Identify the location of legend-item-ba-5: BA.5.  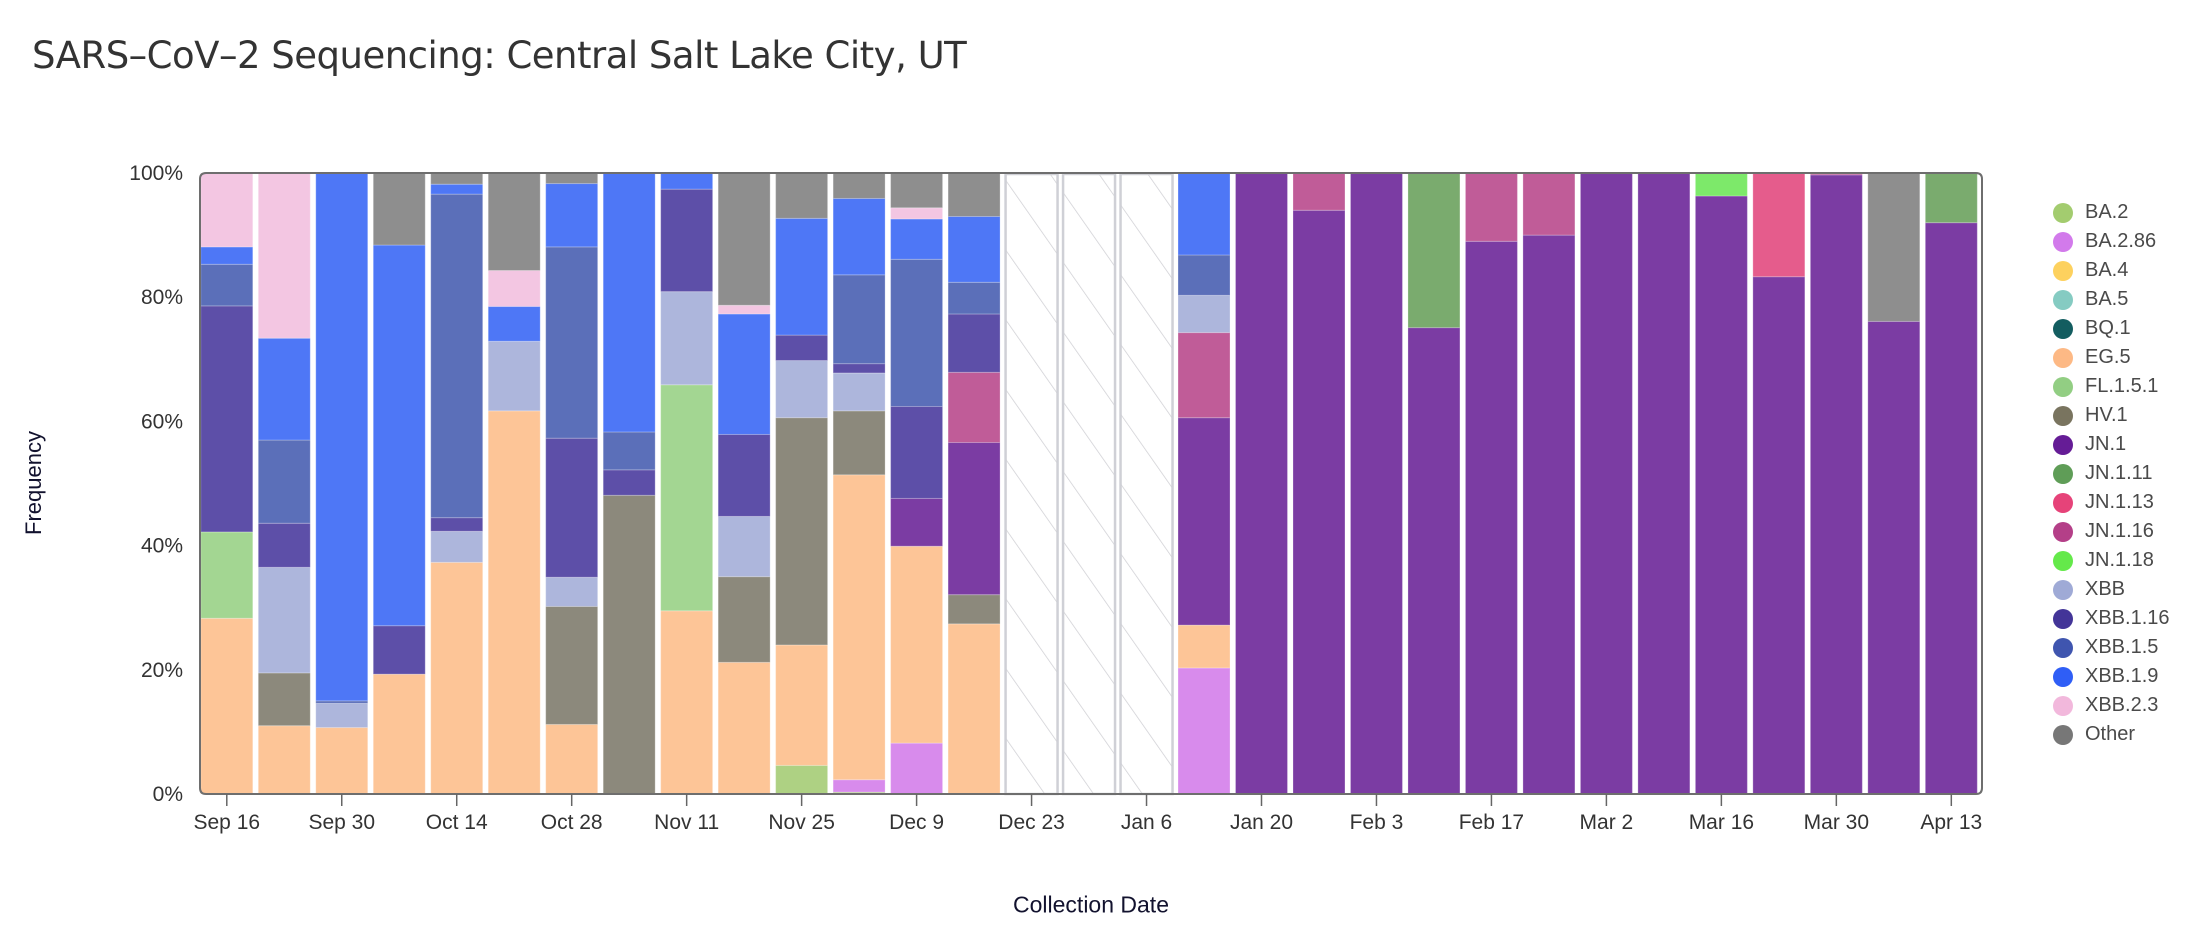
(2111, 299).